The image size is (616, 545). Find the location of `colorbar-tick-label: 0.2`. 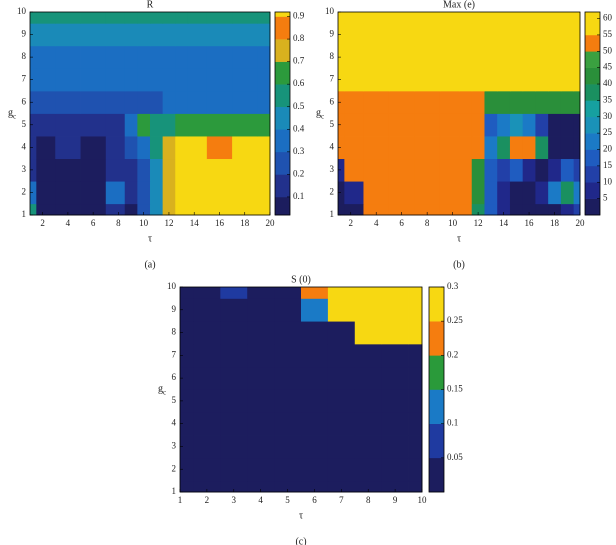

colorbar-tick-label: 0.2 is located at coordinates (452, 354).